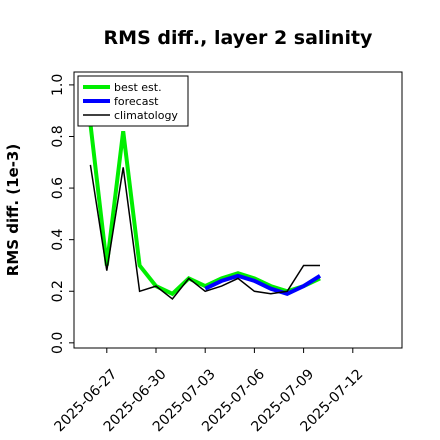 The image size is (440, 440). What do you see at coordinates (58, 85) in the screenshot?
I see `y-tick-label: 1.0` at bounding box center [58, 85].